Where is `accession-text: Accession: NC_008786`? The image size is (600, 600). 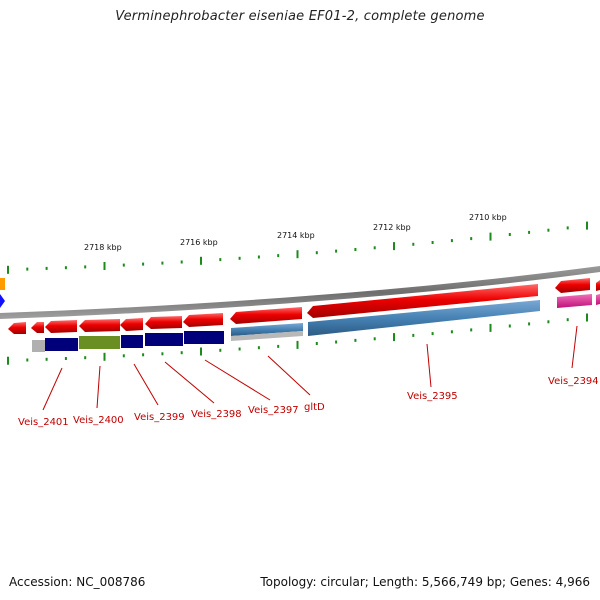 accession-text: Accession: NC_008786 is located at coordinates (77, 582).